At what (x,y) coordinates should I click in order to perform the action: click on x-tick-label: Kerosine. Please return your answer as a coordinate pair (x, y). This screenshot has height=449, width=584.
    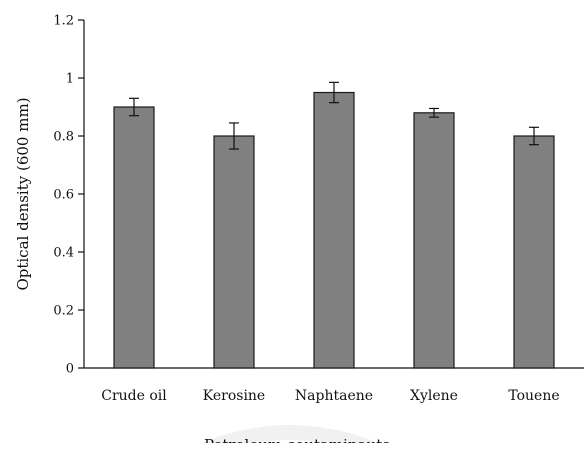
    Looking at the image, I should click on (234, 396).